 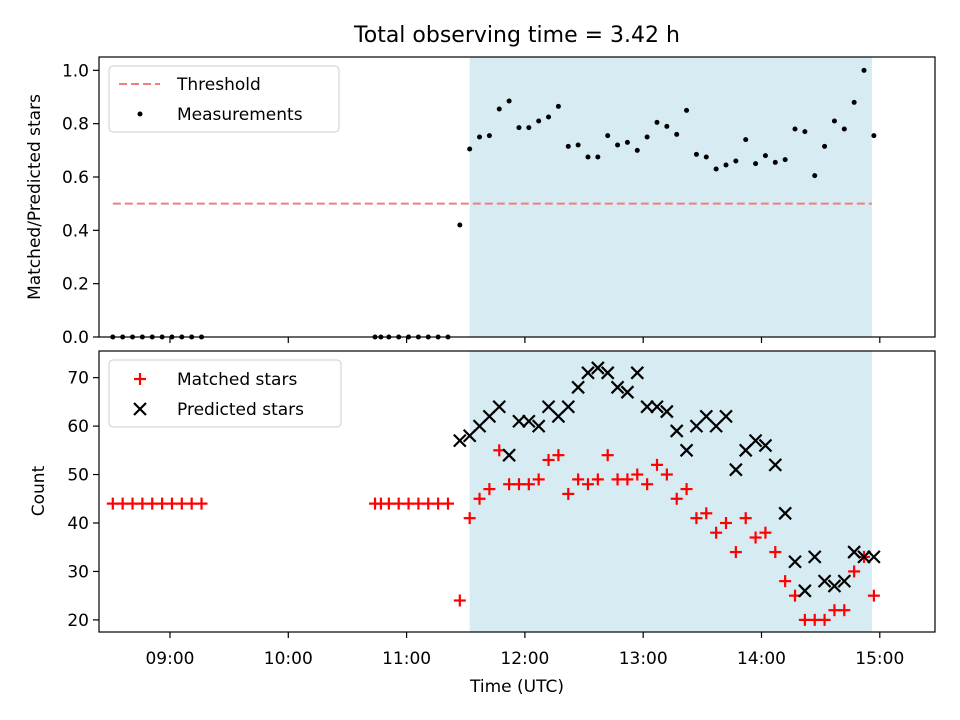 What do you see at coordinates (240, 410) in the screenshot?
I see `count-legend-predicted-label: Predicted stars` at bounding box center [240, 410].